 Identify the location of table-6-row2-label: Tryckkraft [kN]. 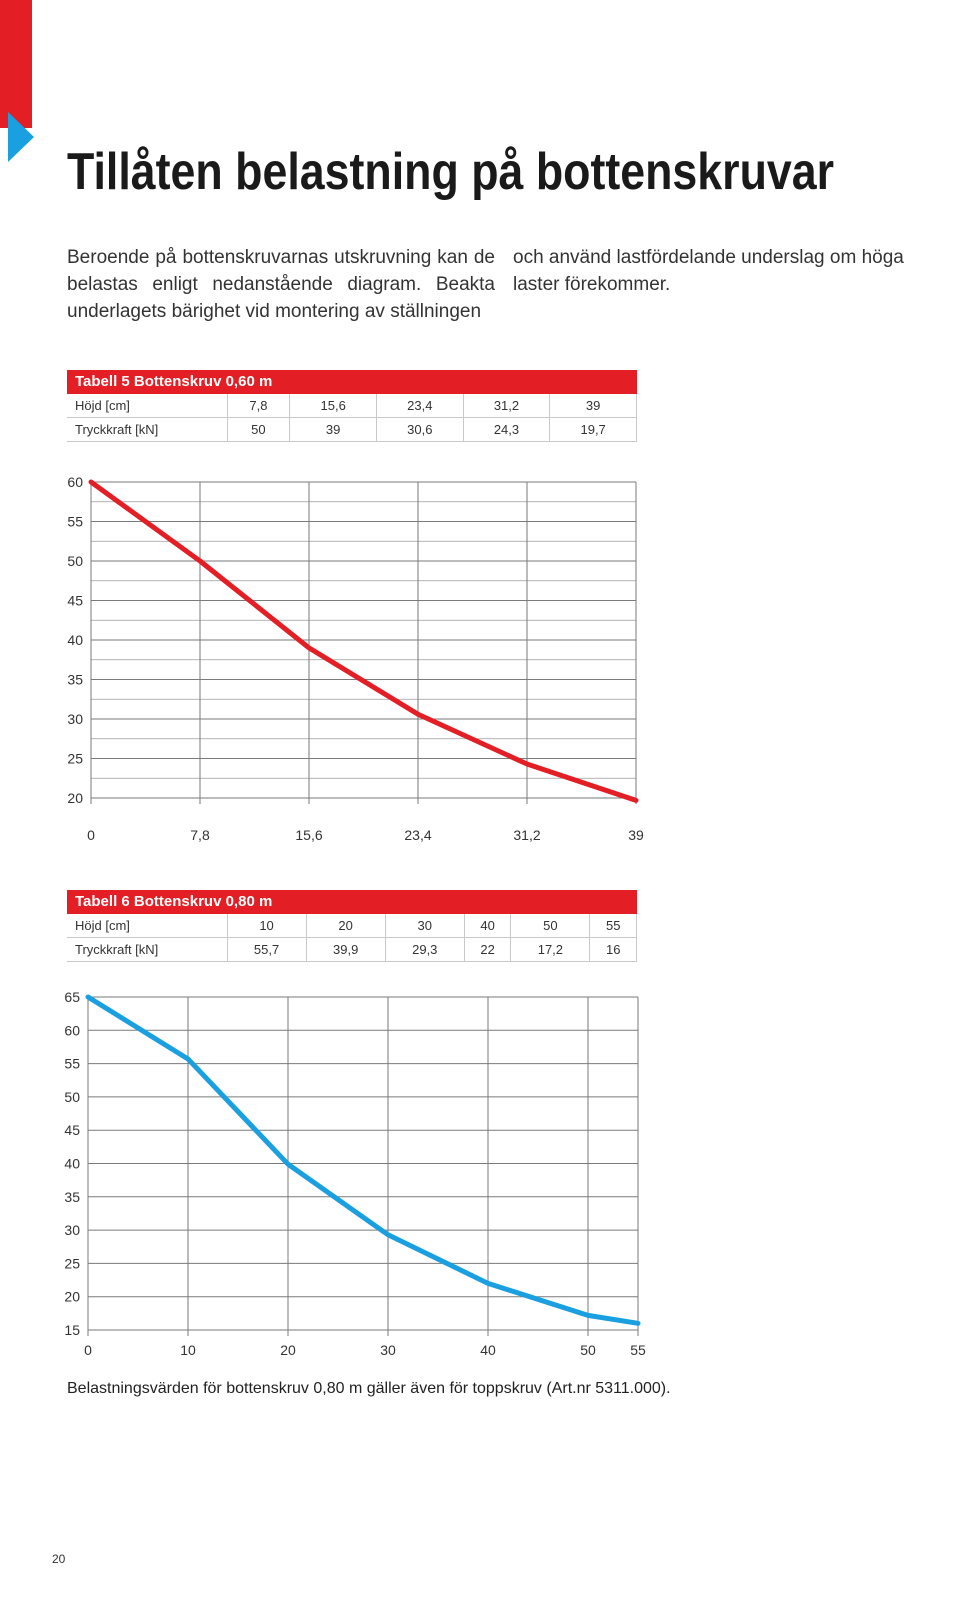
(147, 949).